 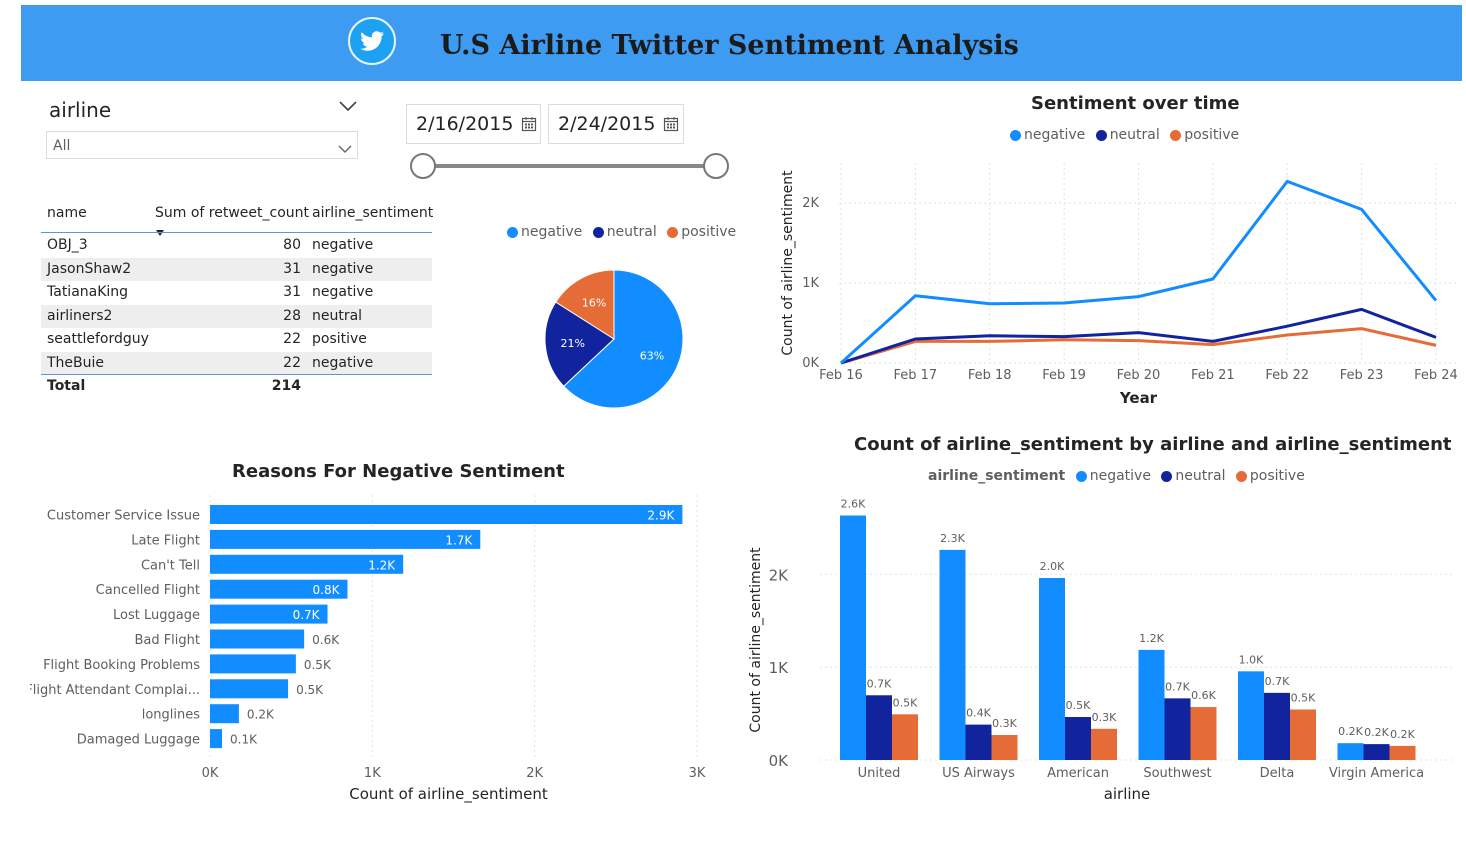 I want to click on legend-dot-neutral, so click(x=1101, y=135).